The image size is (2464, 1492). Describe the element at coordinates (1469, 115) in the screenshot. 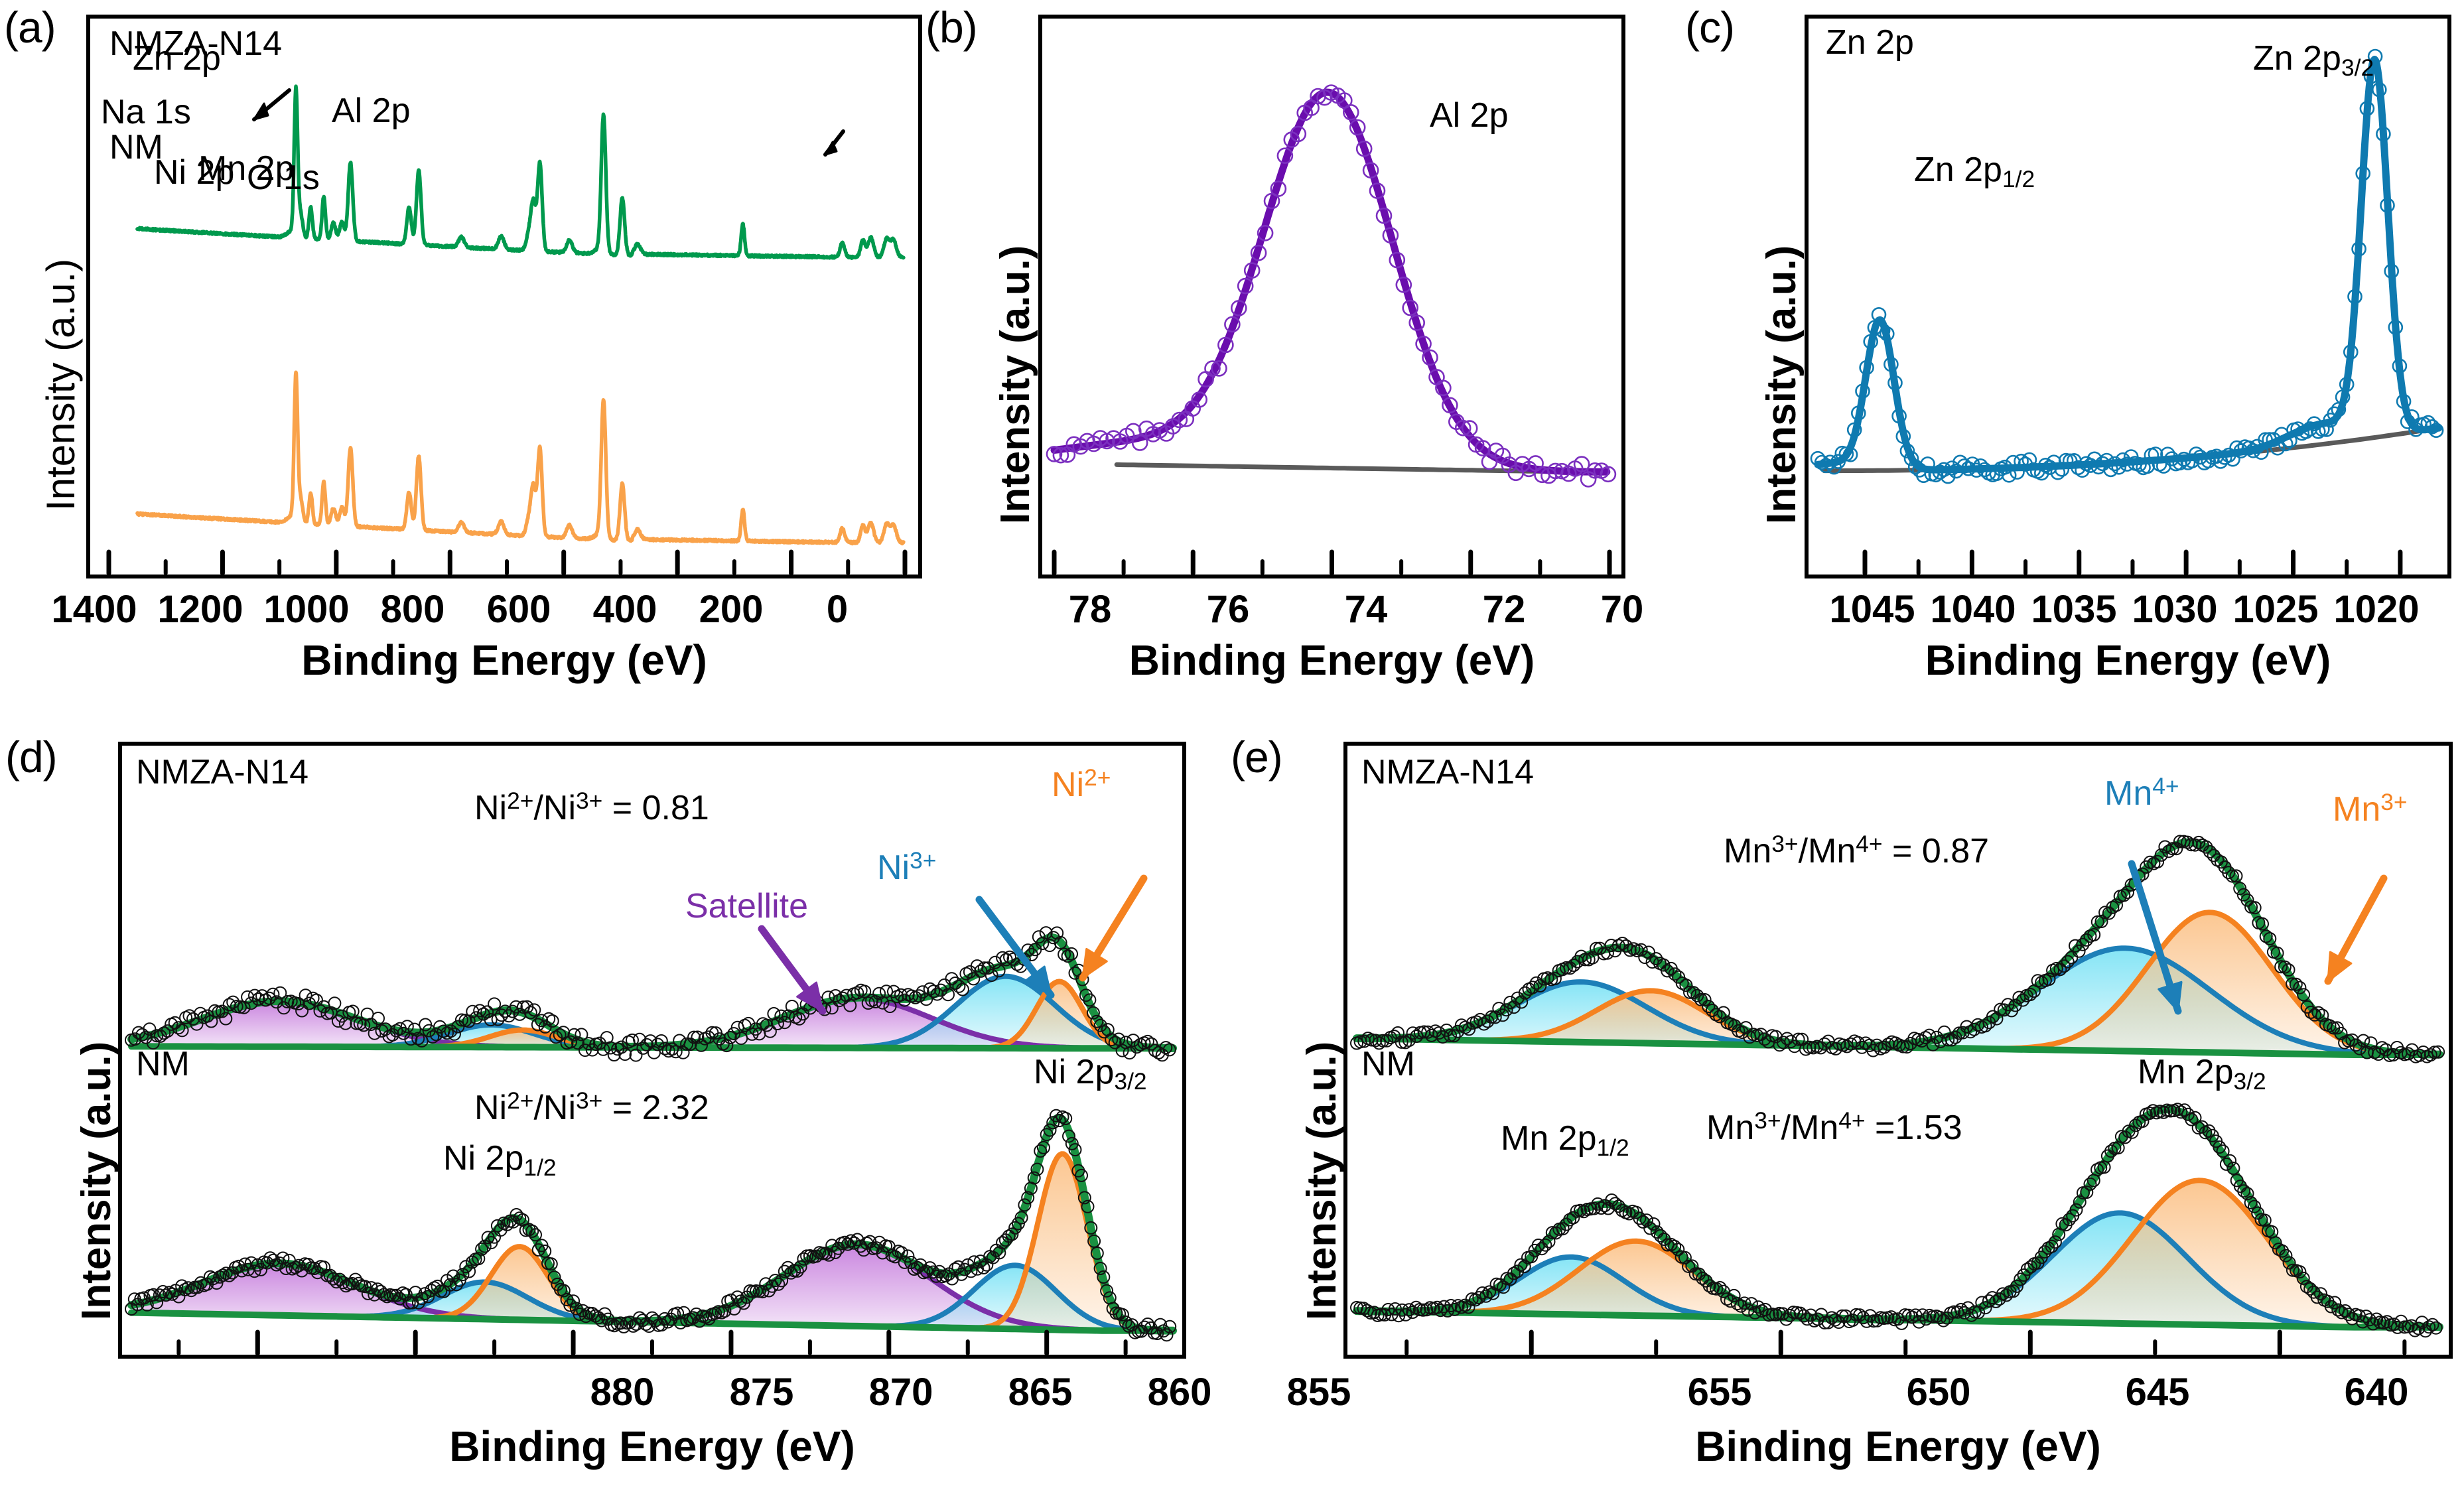

I see `panel-b-peak-label: Al 2p` at that location.